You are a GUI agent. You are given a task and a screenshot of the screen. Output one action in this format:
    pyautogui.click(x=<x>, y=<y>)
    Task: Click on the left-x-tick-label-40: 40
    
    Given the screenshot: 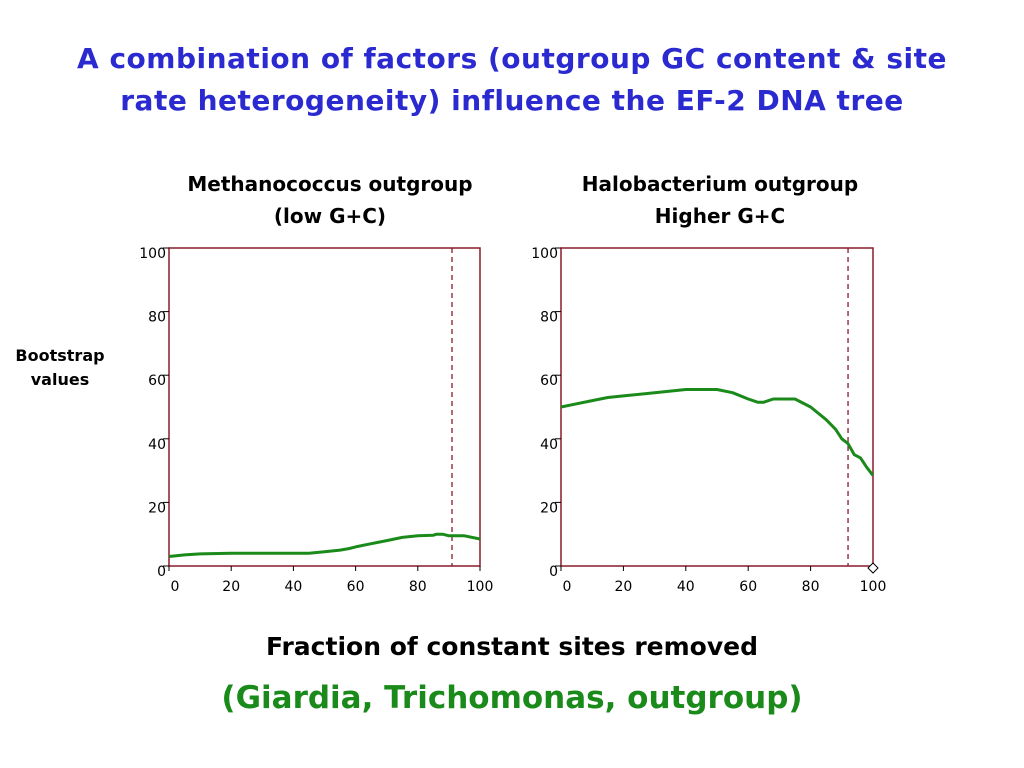 What is the action you would take?
    pyautogui.click(x=293, y=587)
    